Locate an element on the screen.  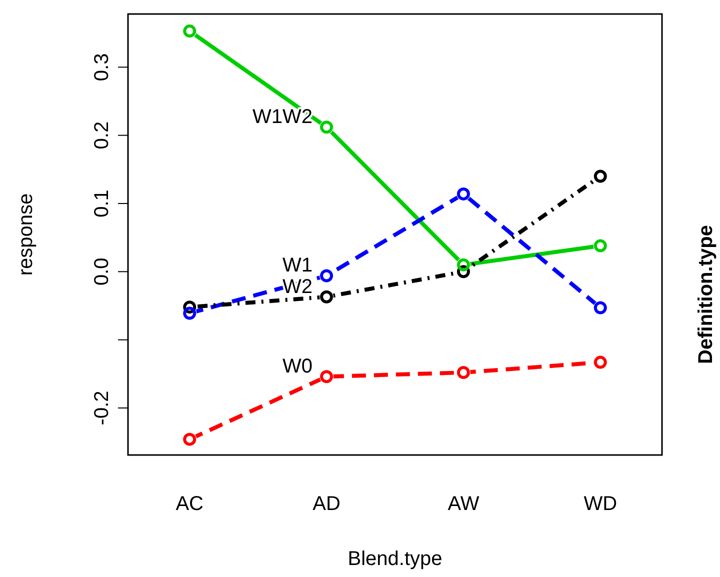
y-tick-label: 0.3 is located at coordinates (102, 67).